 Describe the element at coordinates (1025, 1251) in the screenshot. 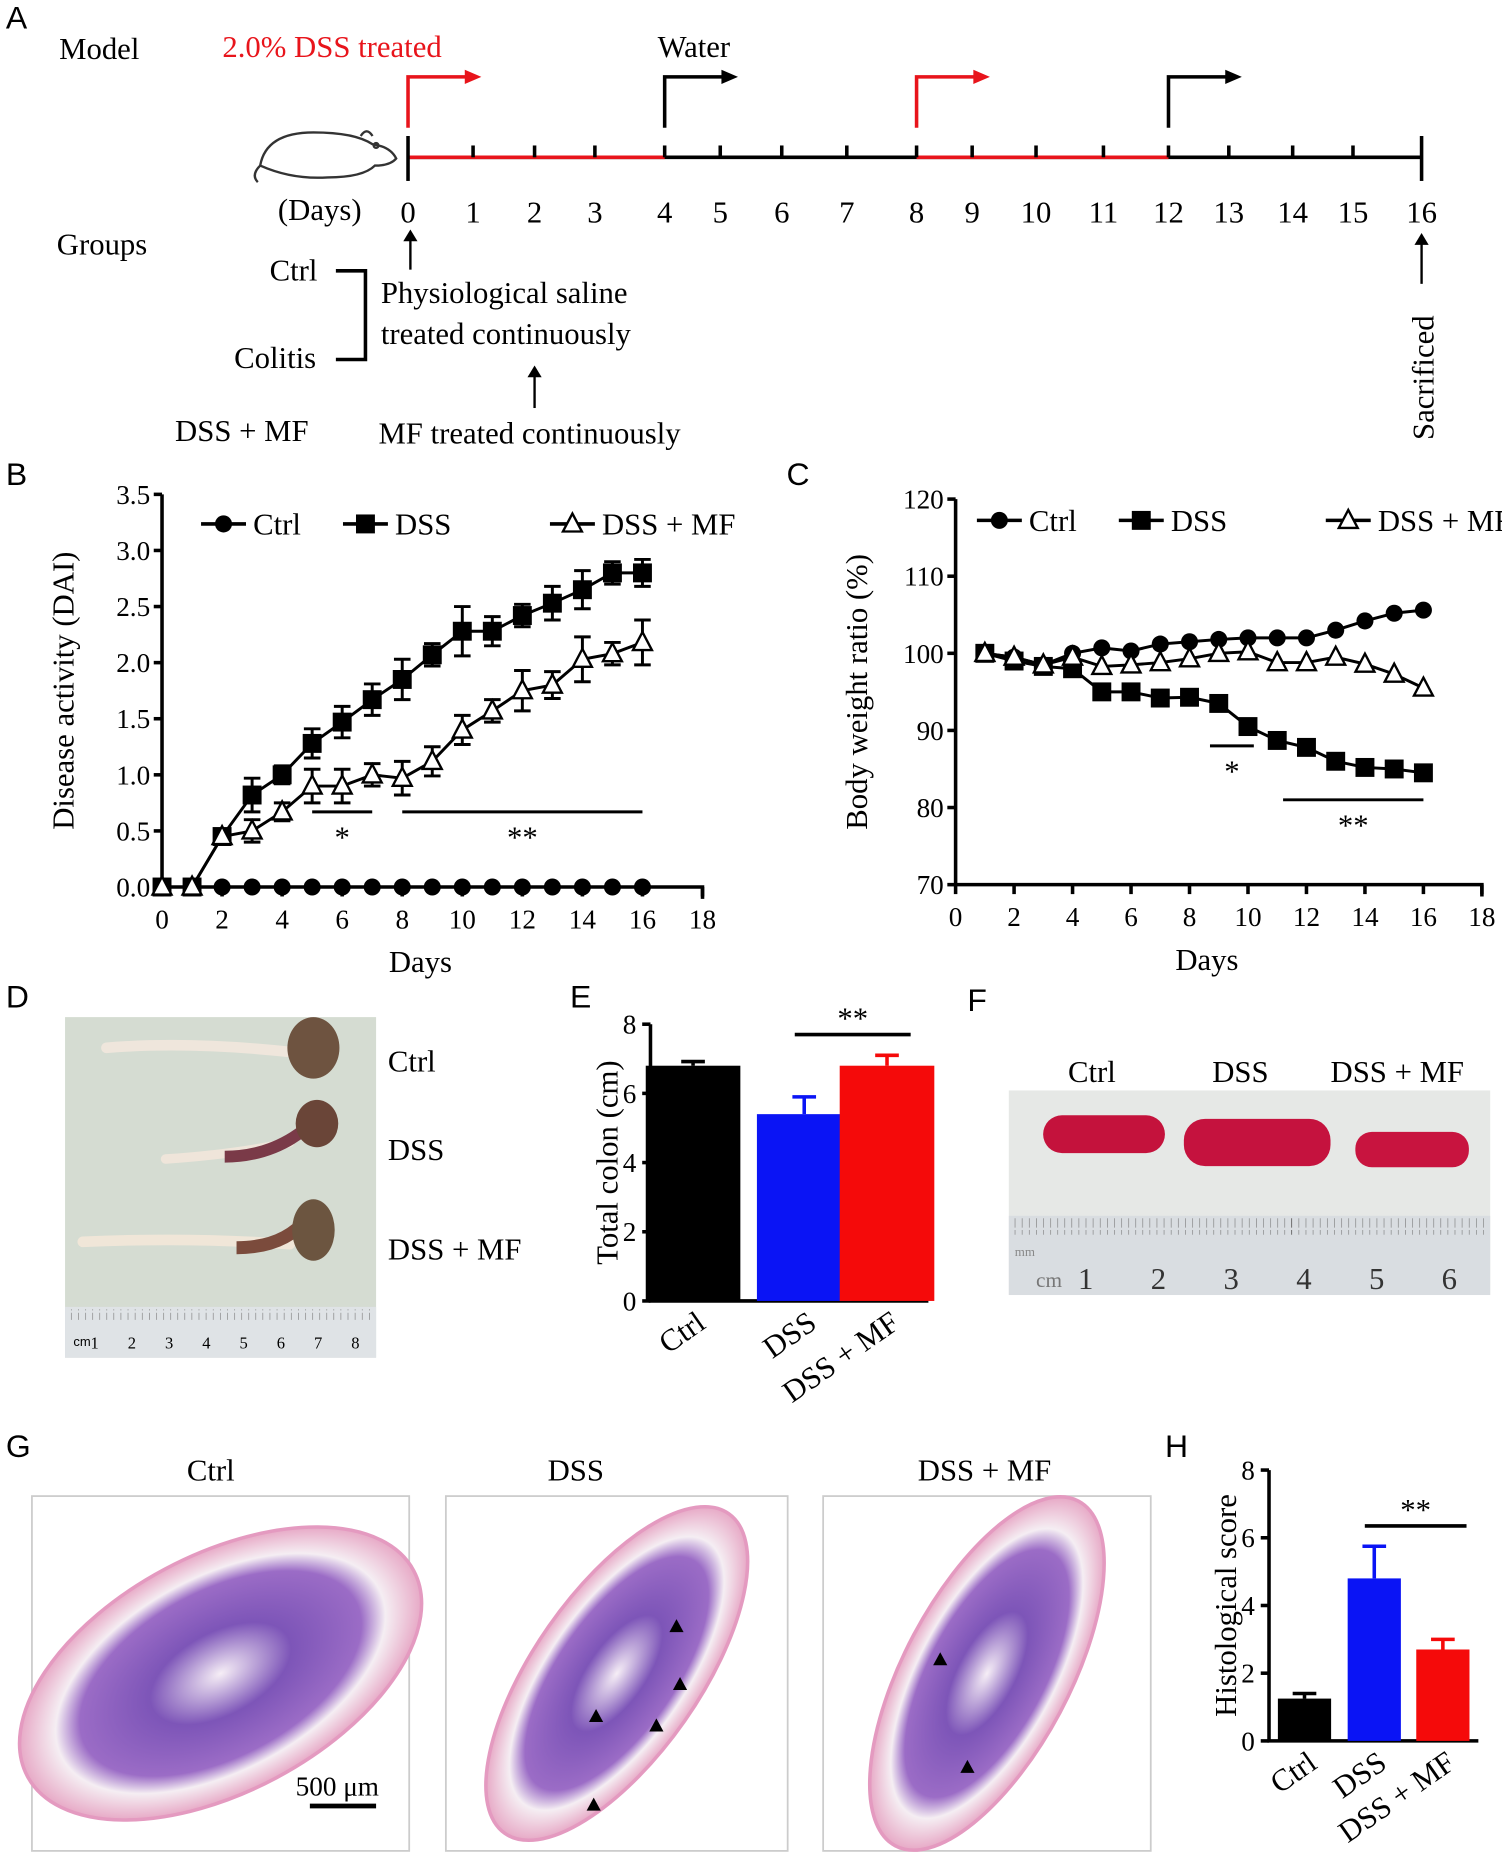

I see `ruler-unit: mm` at that location.